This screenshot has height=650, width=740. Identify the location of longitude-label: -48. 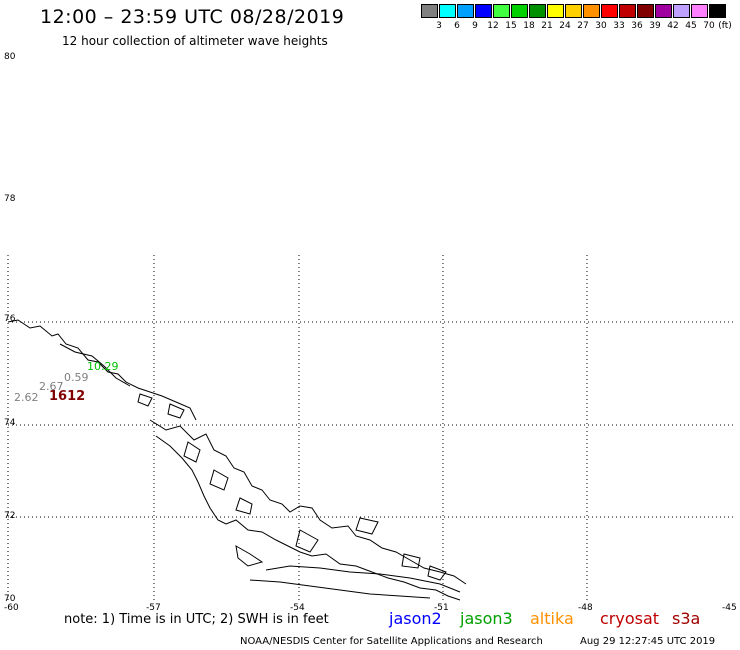
(585, 608).